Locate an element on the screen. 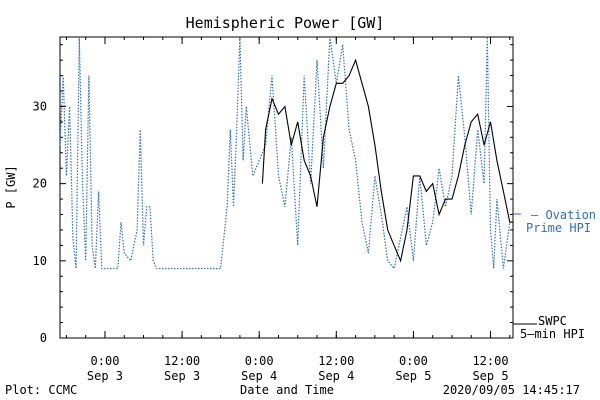 Image resolution: width=600 pixels, height=400 pixels. y-axis-label: P [GW] is located at coordinates (11, 186).